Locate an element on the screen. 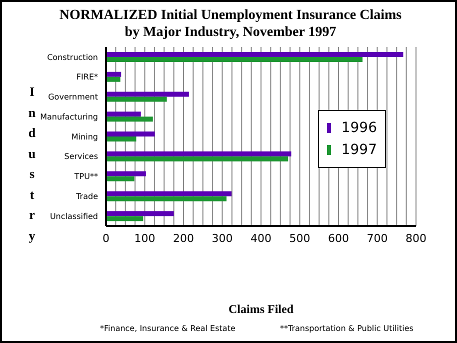  y-tick-label: Services is located at coordinates (81, 157).